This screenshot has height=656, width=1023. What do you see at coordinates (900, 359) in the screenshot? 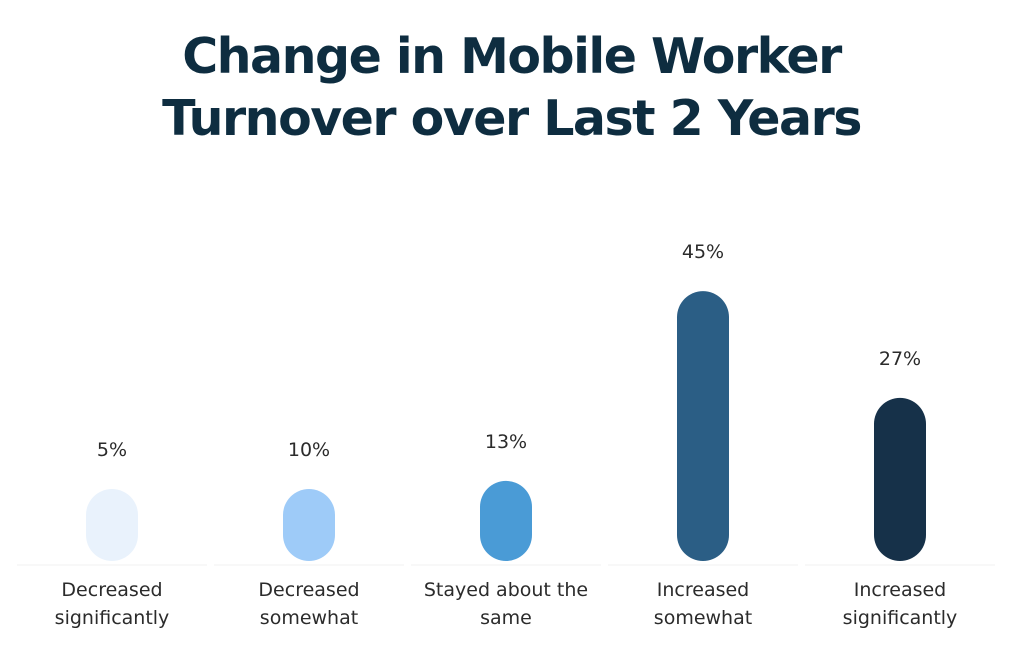
I see `bar-value-label: 27%` at bounding box center [900, 359].